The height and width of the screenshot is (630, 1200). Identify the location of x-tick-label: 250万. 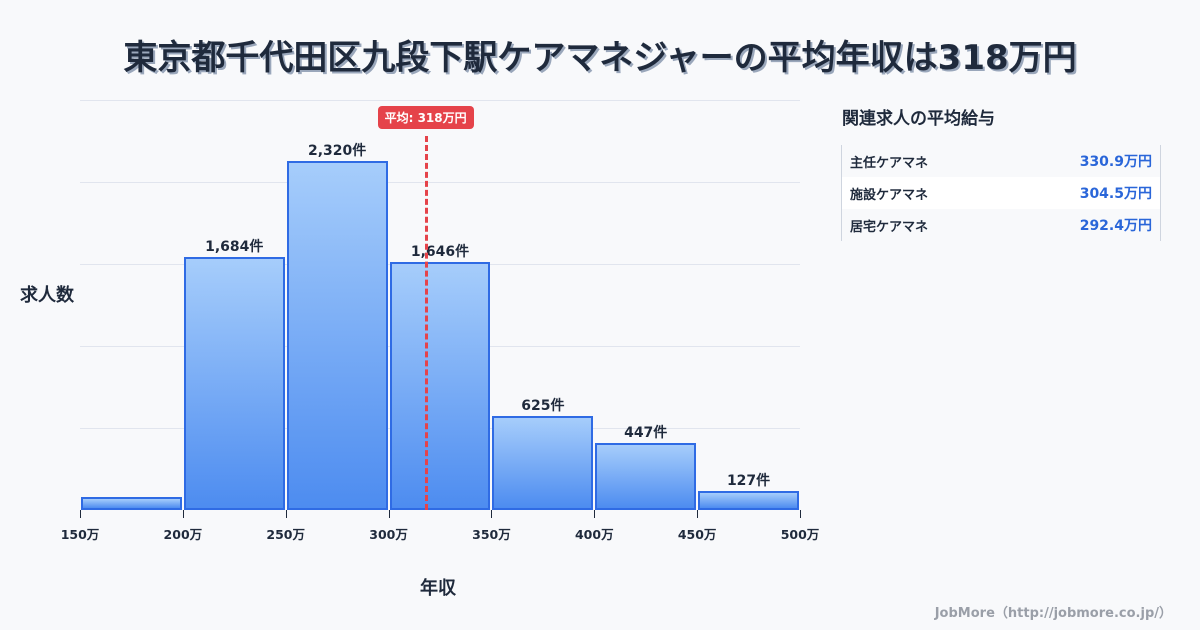
(285, 534).